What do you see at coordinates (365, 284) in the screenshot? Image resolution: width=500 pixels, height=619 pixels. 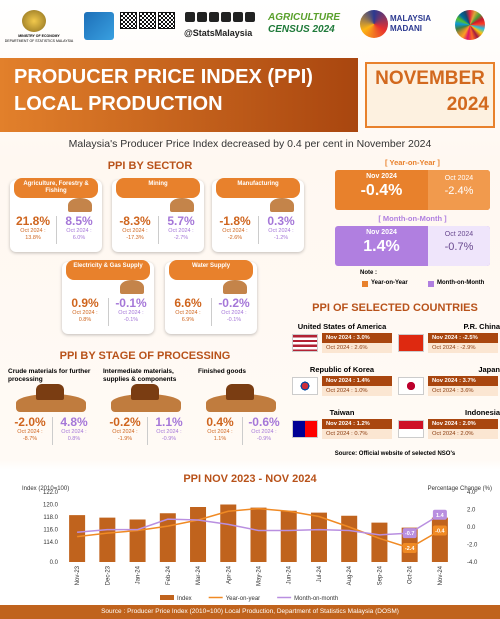 I see `note-swatch` at bounding box center [365, 284].